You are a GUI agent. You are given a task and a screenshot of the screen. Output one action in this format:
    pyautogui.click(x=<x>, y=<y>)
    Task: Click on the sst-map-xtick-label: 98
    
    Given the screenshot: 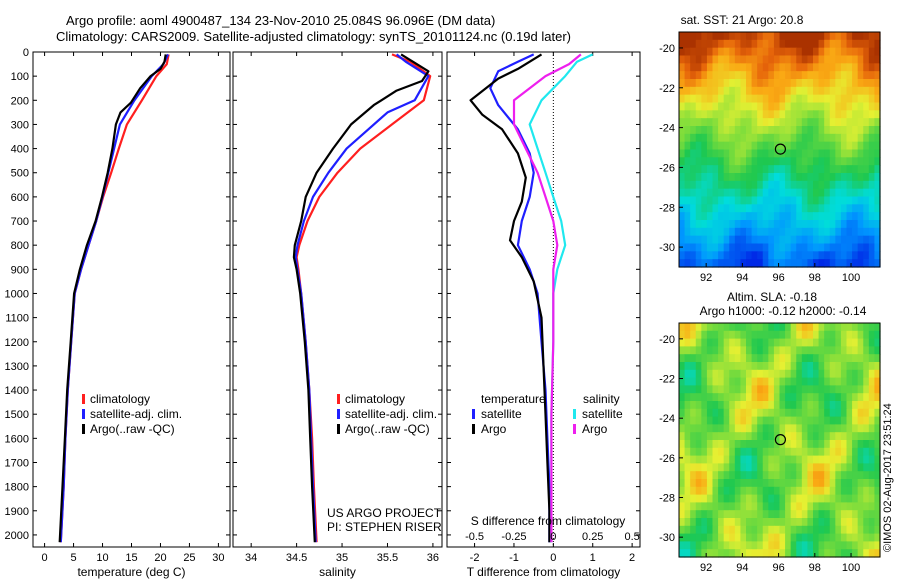 What is the action you would take?
    pyautogui.click(x=815, y=278)
    